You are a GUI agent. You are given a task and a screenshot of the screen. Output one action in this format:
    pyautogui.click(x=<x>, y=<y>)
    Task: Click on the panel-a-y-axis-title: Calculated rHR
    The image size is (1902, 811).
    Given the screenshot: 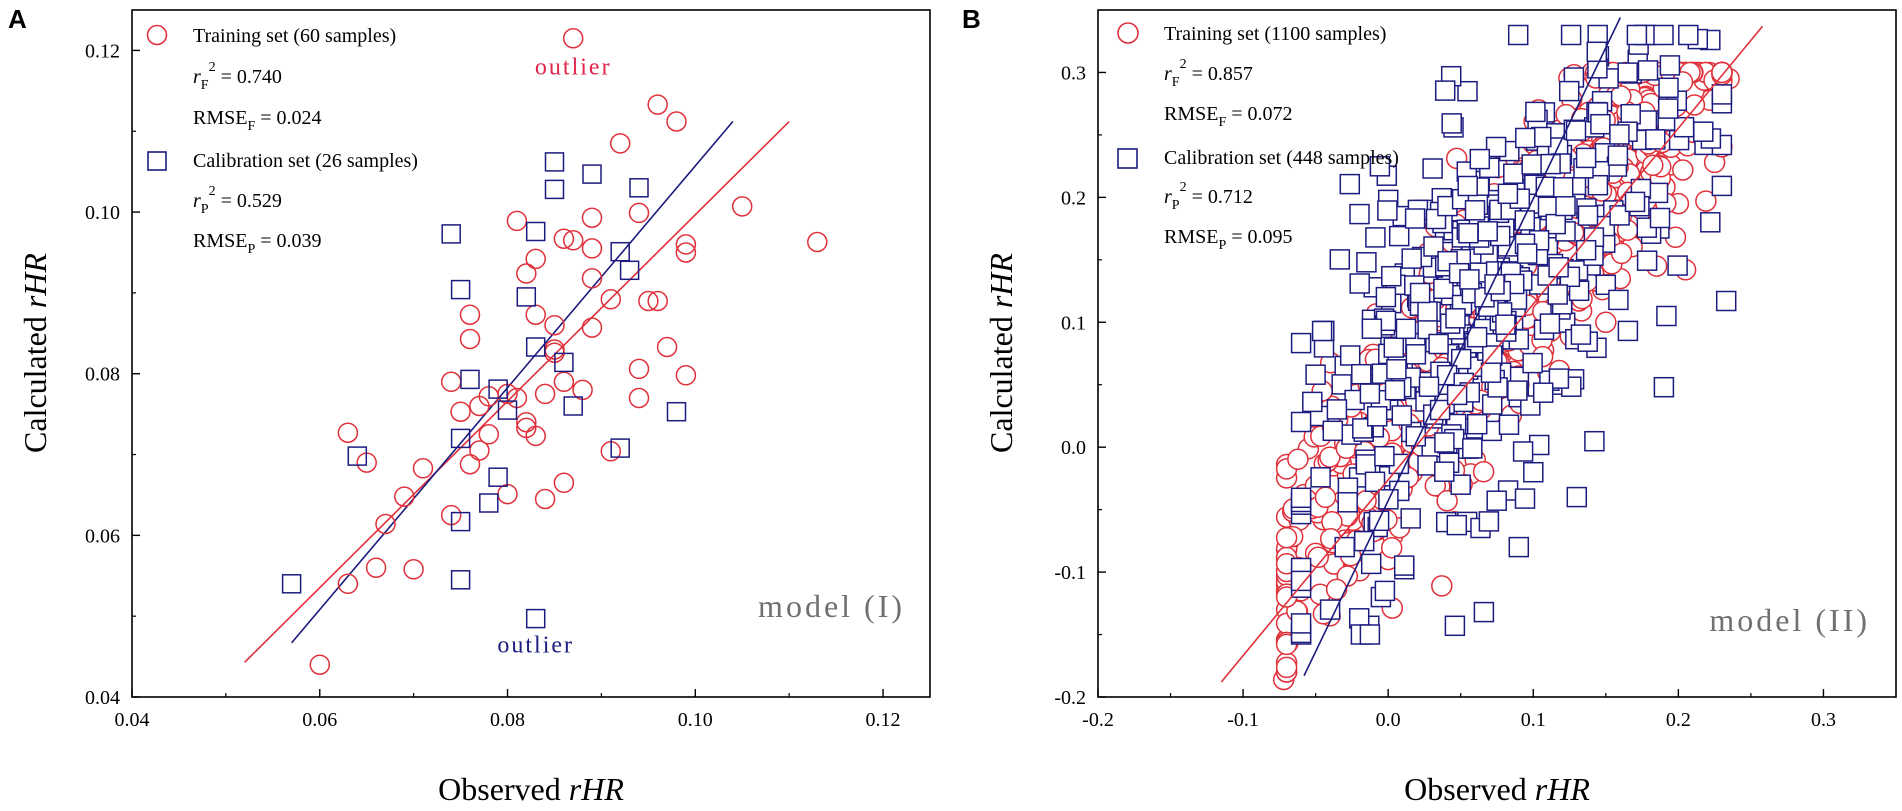 What is the action you would take?
    pyautogui.click(x=35, y=353)
    